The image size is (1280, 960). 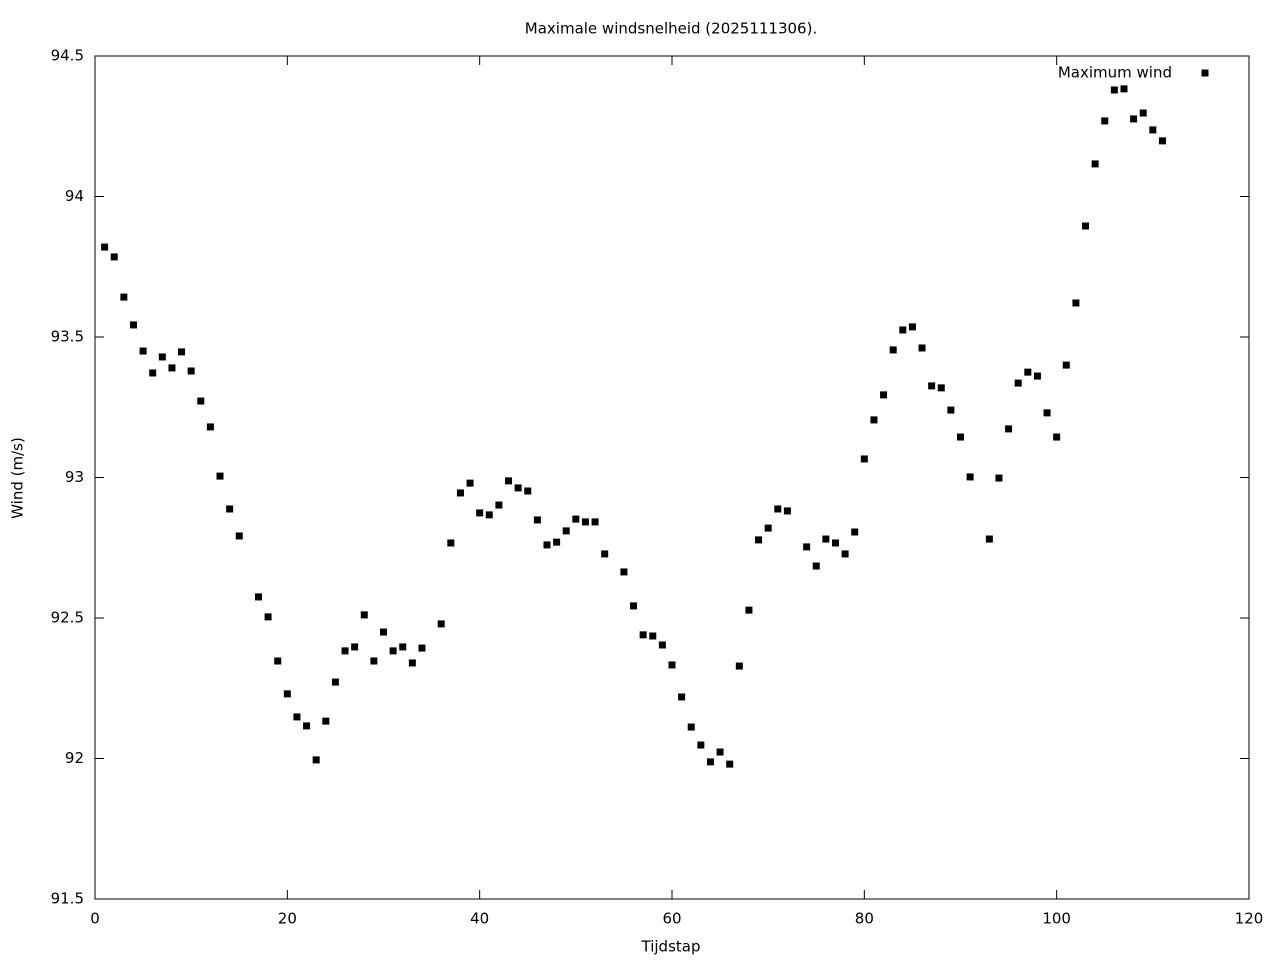 What do you see at coordinates (74, 477) in the screenshot?
I see `y-tick-label: 93` at bounding box center [74, 477].